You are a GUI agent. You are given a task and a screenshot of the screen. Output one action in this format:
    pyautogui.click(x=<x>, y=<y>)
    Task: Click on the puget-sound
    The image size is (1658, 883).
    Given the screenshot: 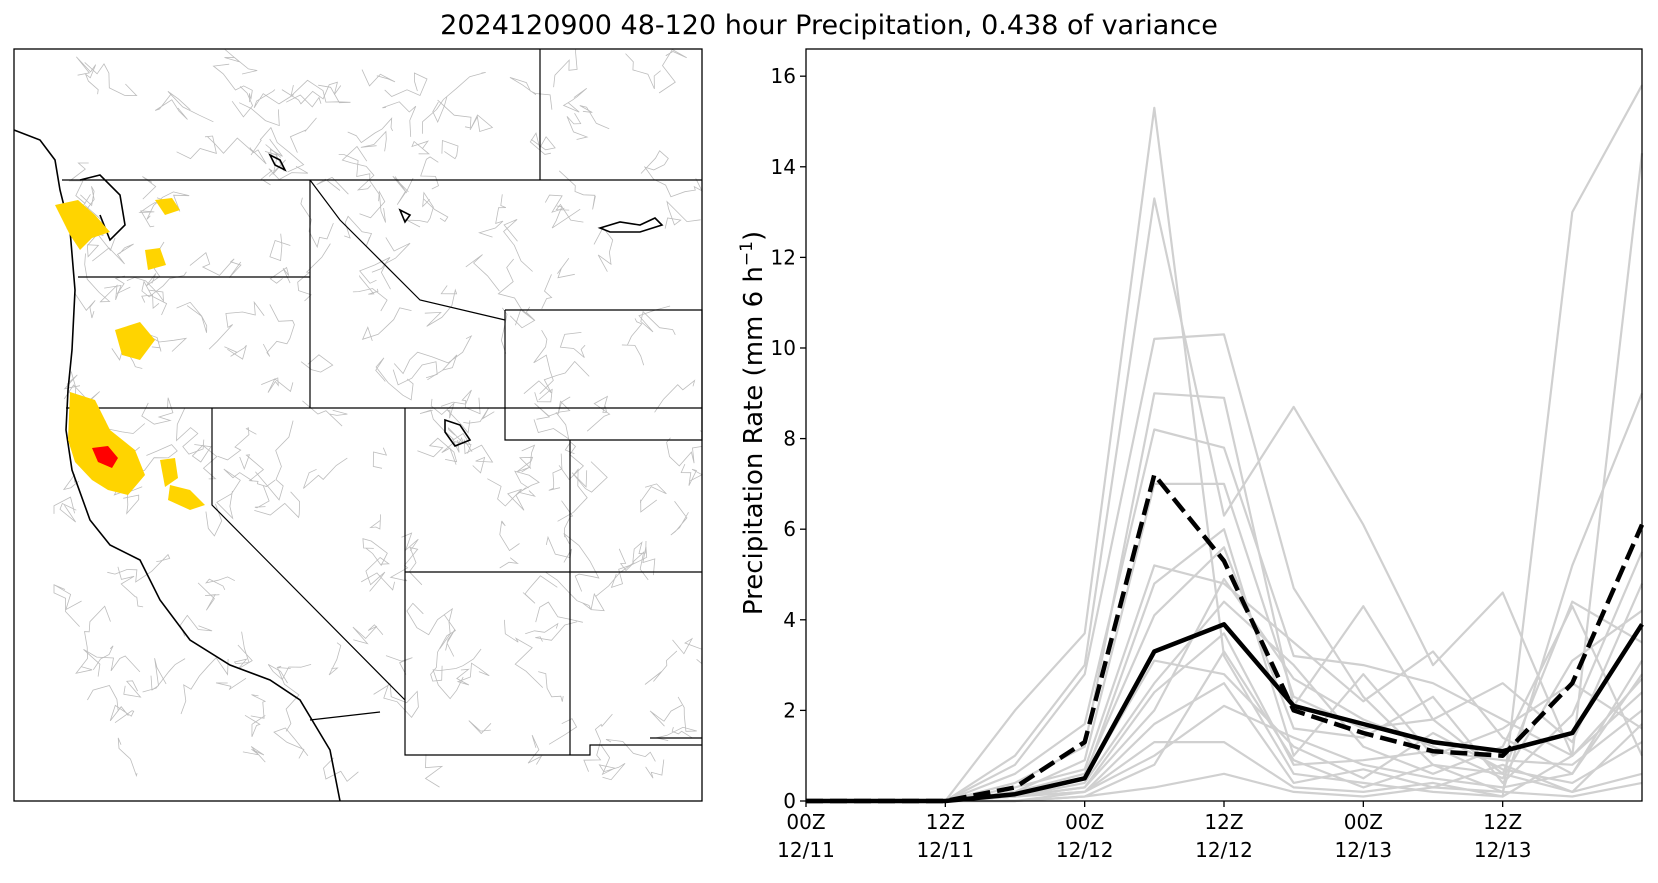 What is the action you would take?
    pyautogui.click(x=102, y=208)
    